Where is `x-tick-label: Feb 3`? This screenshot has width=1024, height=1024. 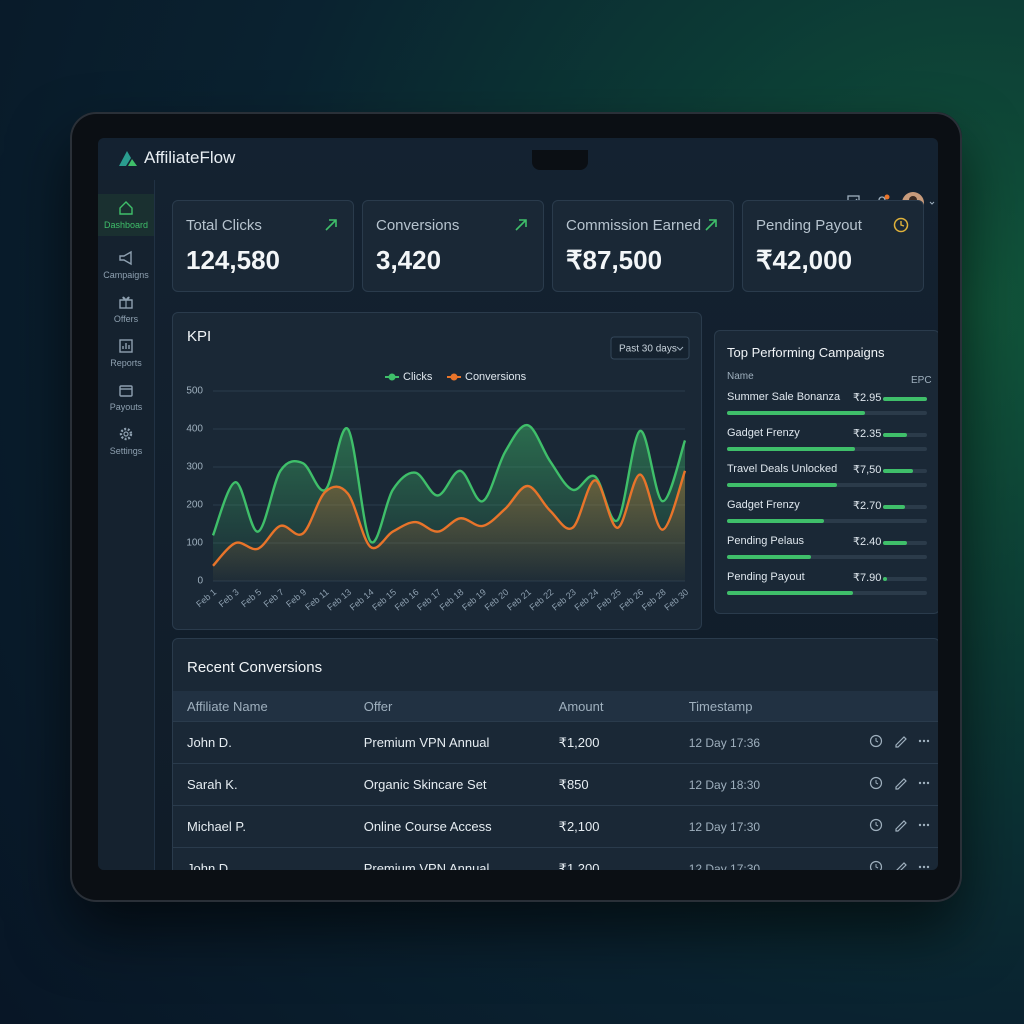
x-tick-label: Feb 3 is located at coordinates (229, 598).